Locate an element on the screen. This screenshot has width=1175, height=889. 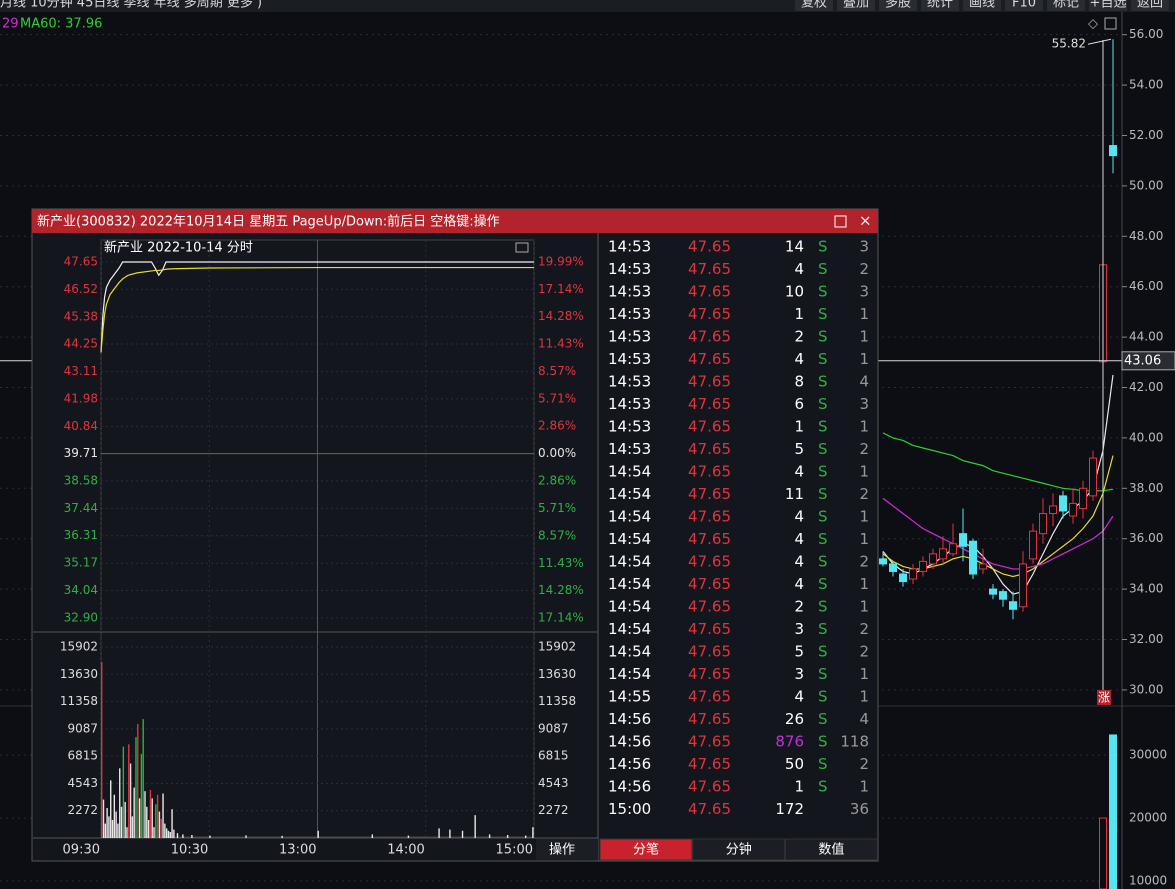
y-tick-label: 44.00 is located at coordinates (1146, 337).